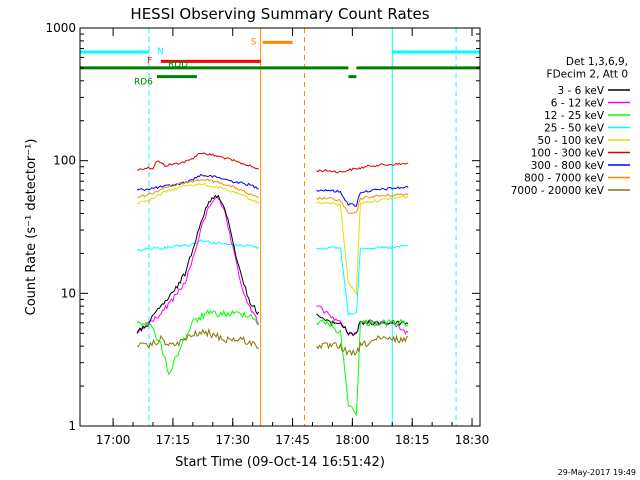 The image size is (640, 480). What do you see at coordinates (597, 472) in the screenshot?
I see `footer-date: 29-May-2017 19:49` at bounding box center [597, 472].